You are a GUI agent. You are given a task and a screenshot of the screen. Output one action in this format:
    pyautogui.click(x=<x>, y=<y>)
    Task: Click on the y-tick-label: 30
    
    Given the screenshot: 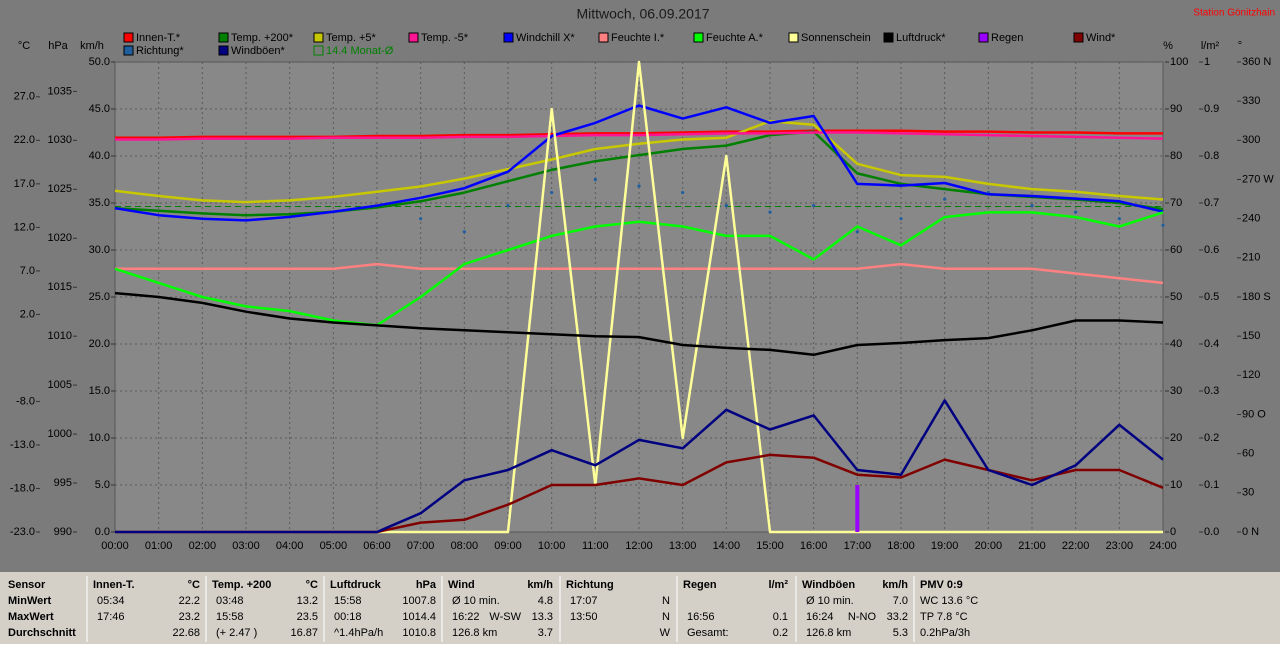 What is the action you would take?
    pyautogui.click(x=1248, y=493)
    